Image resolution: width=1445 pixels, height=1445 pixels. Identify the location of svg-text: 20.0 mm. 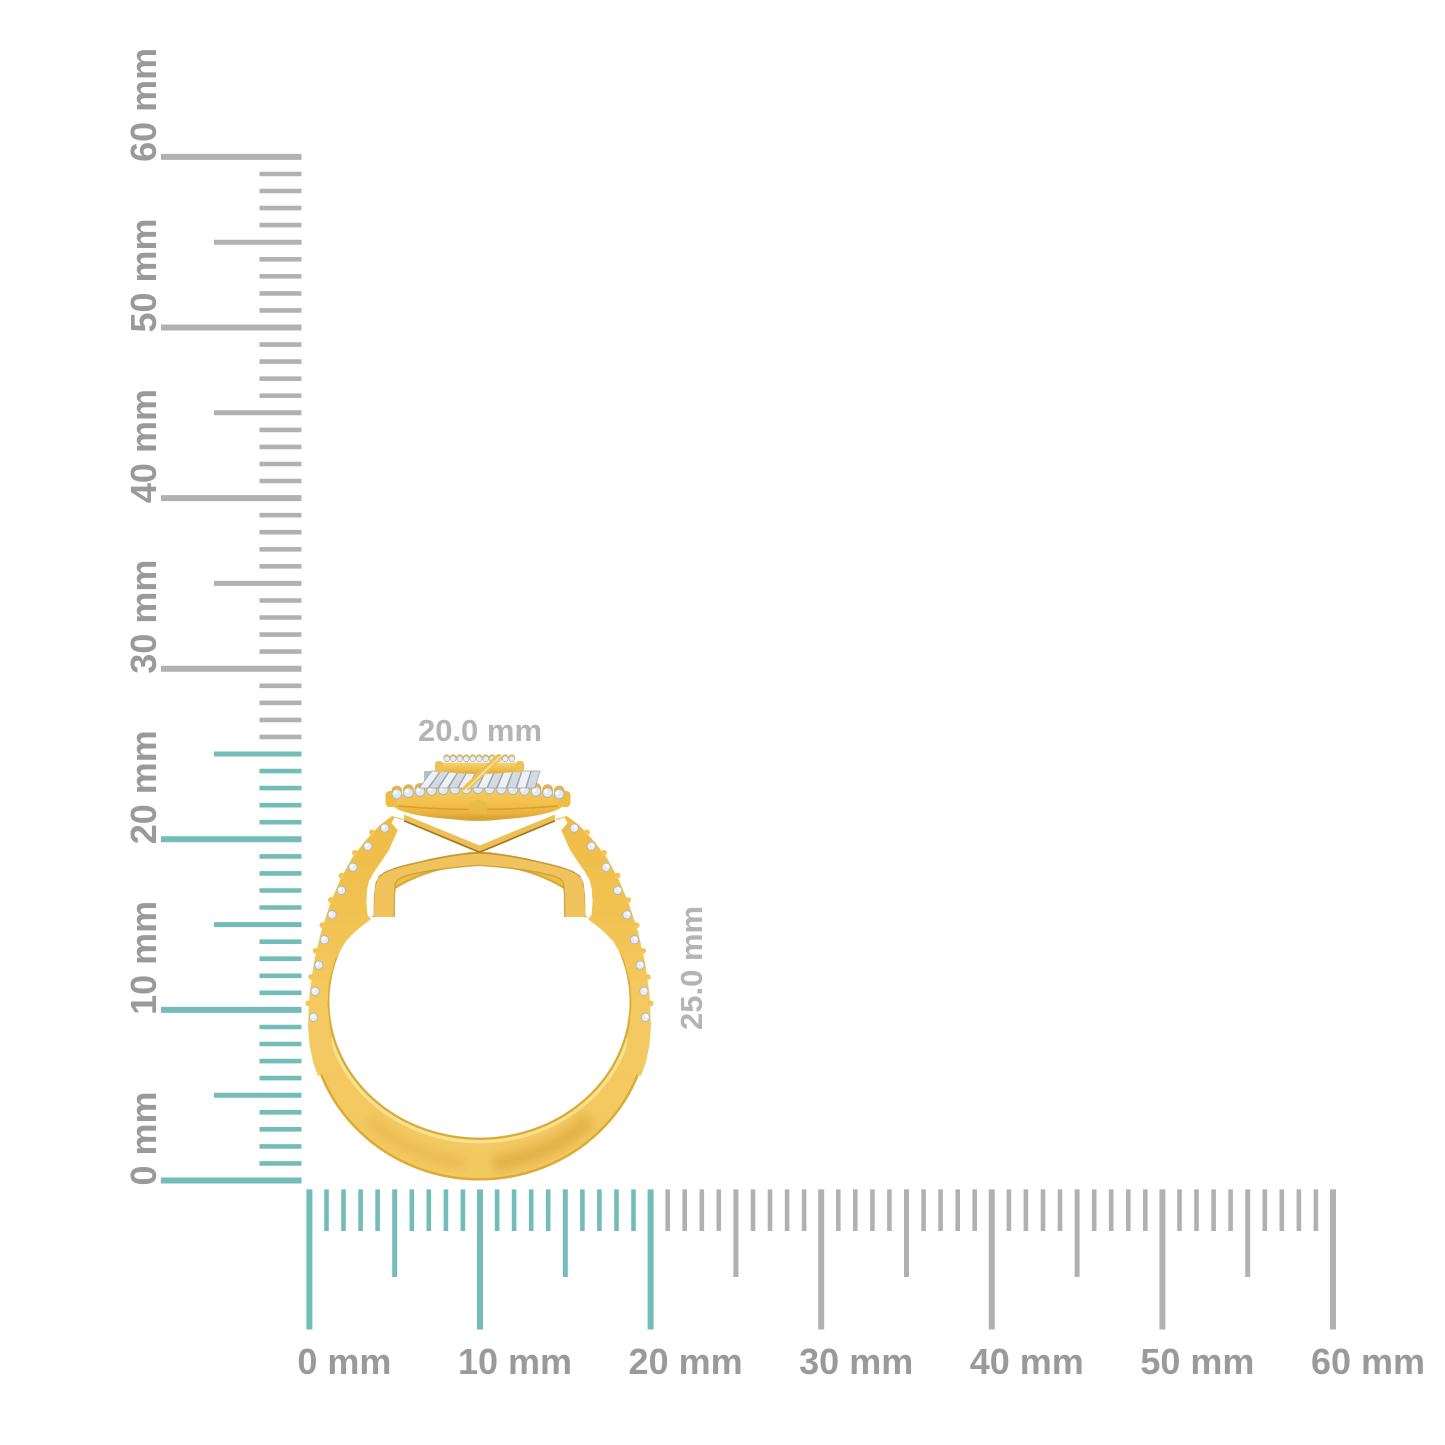
(480, 730).